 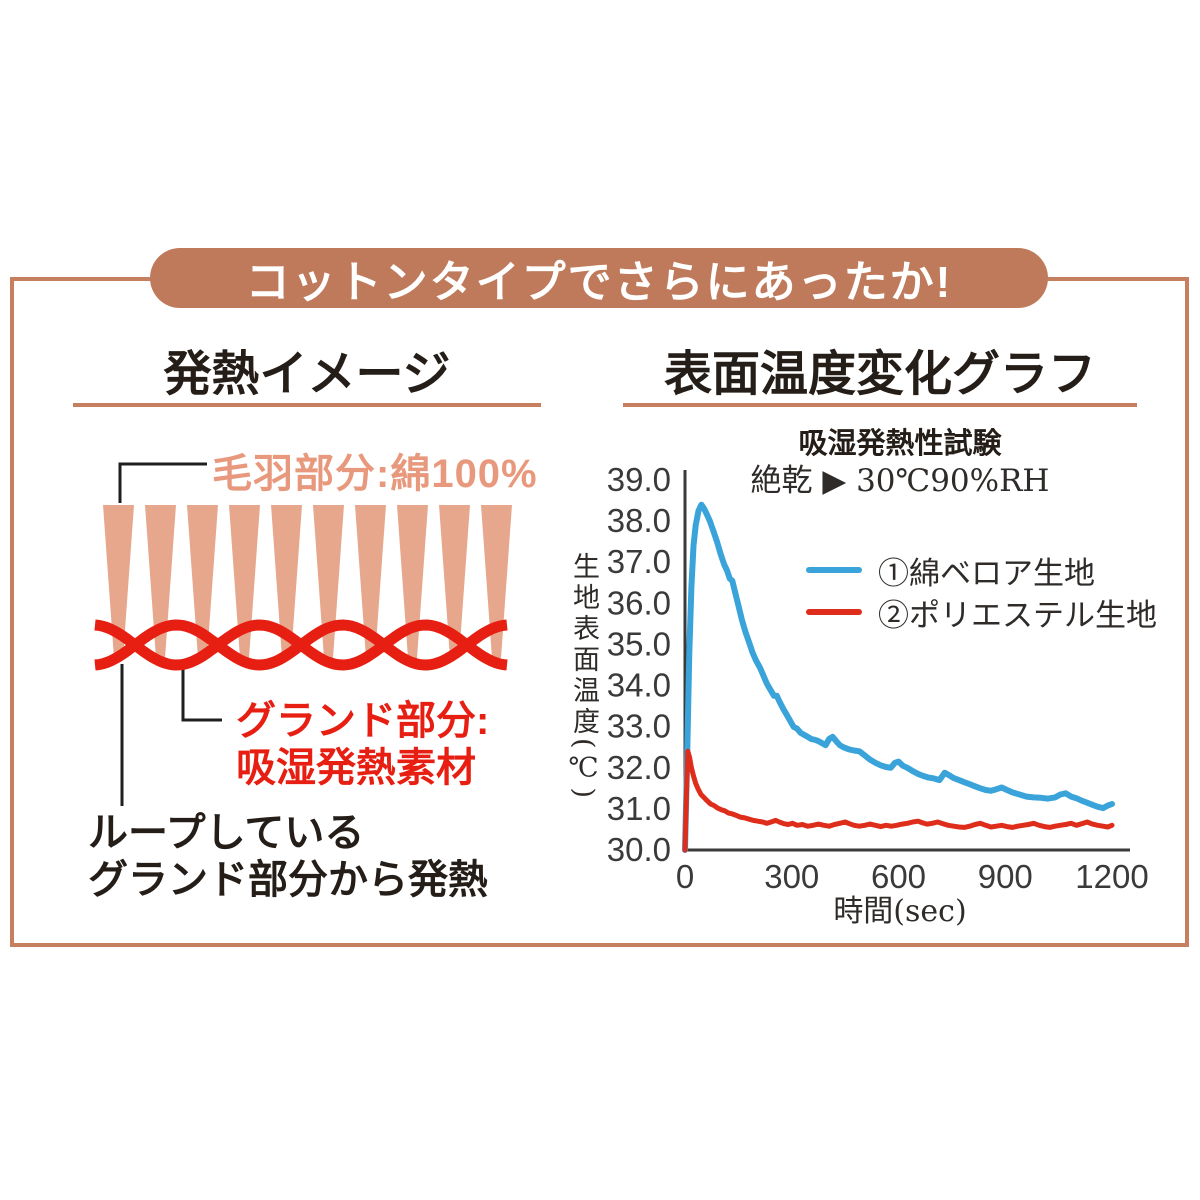 I want to click on legend-line-polyester-icon, so click(x=834, y=612).